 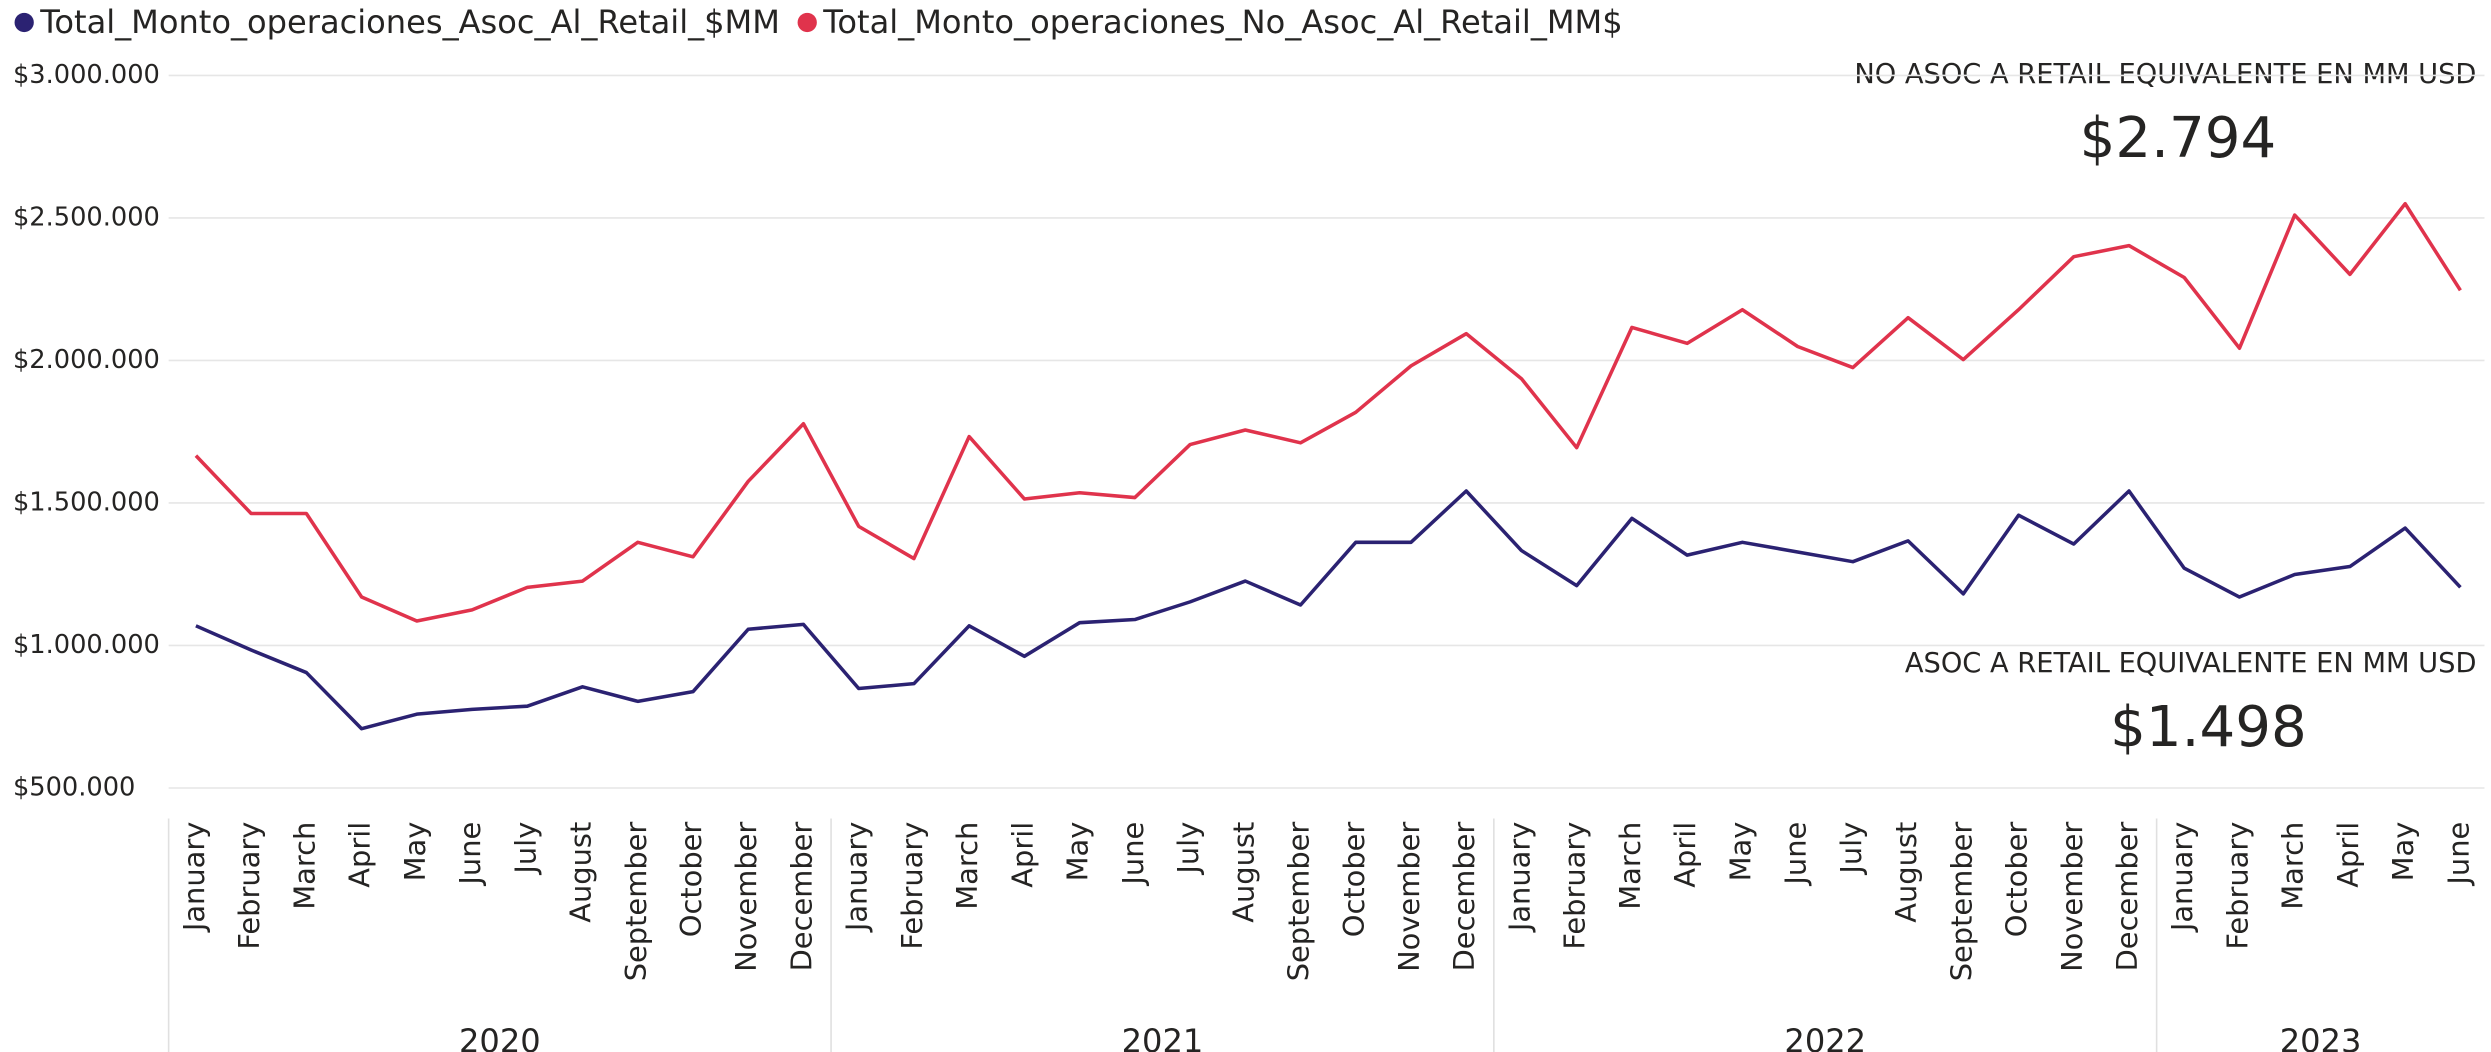 What do you see at coordinates (86, 75) in the screenshot?
I see `y-tick-label: $3.000.000` at bounding box center [86, 75].